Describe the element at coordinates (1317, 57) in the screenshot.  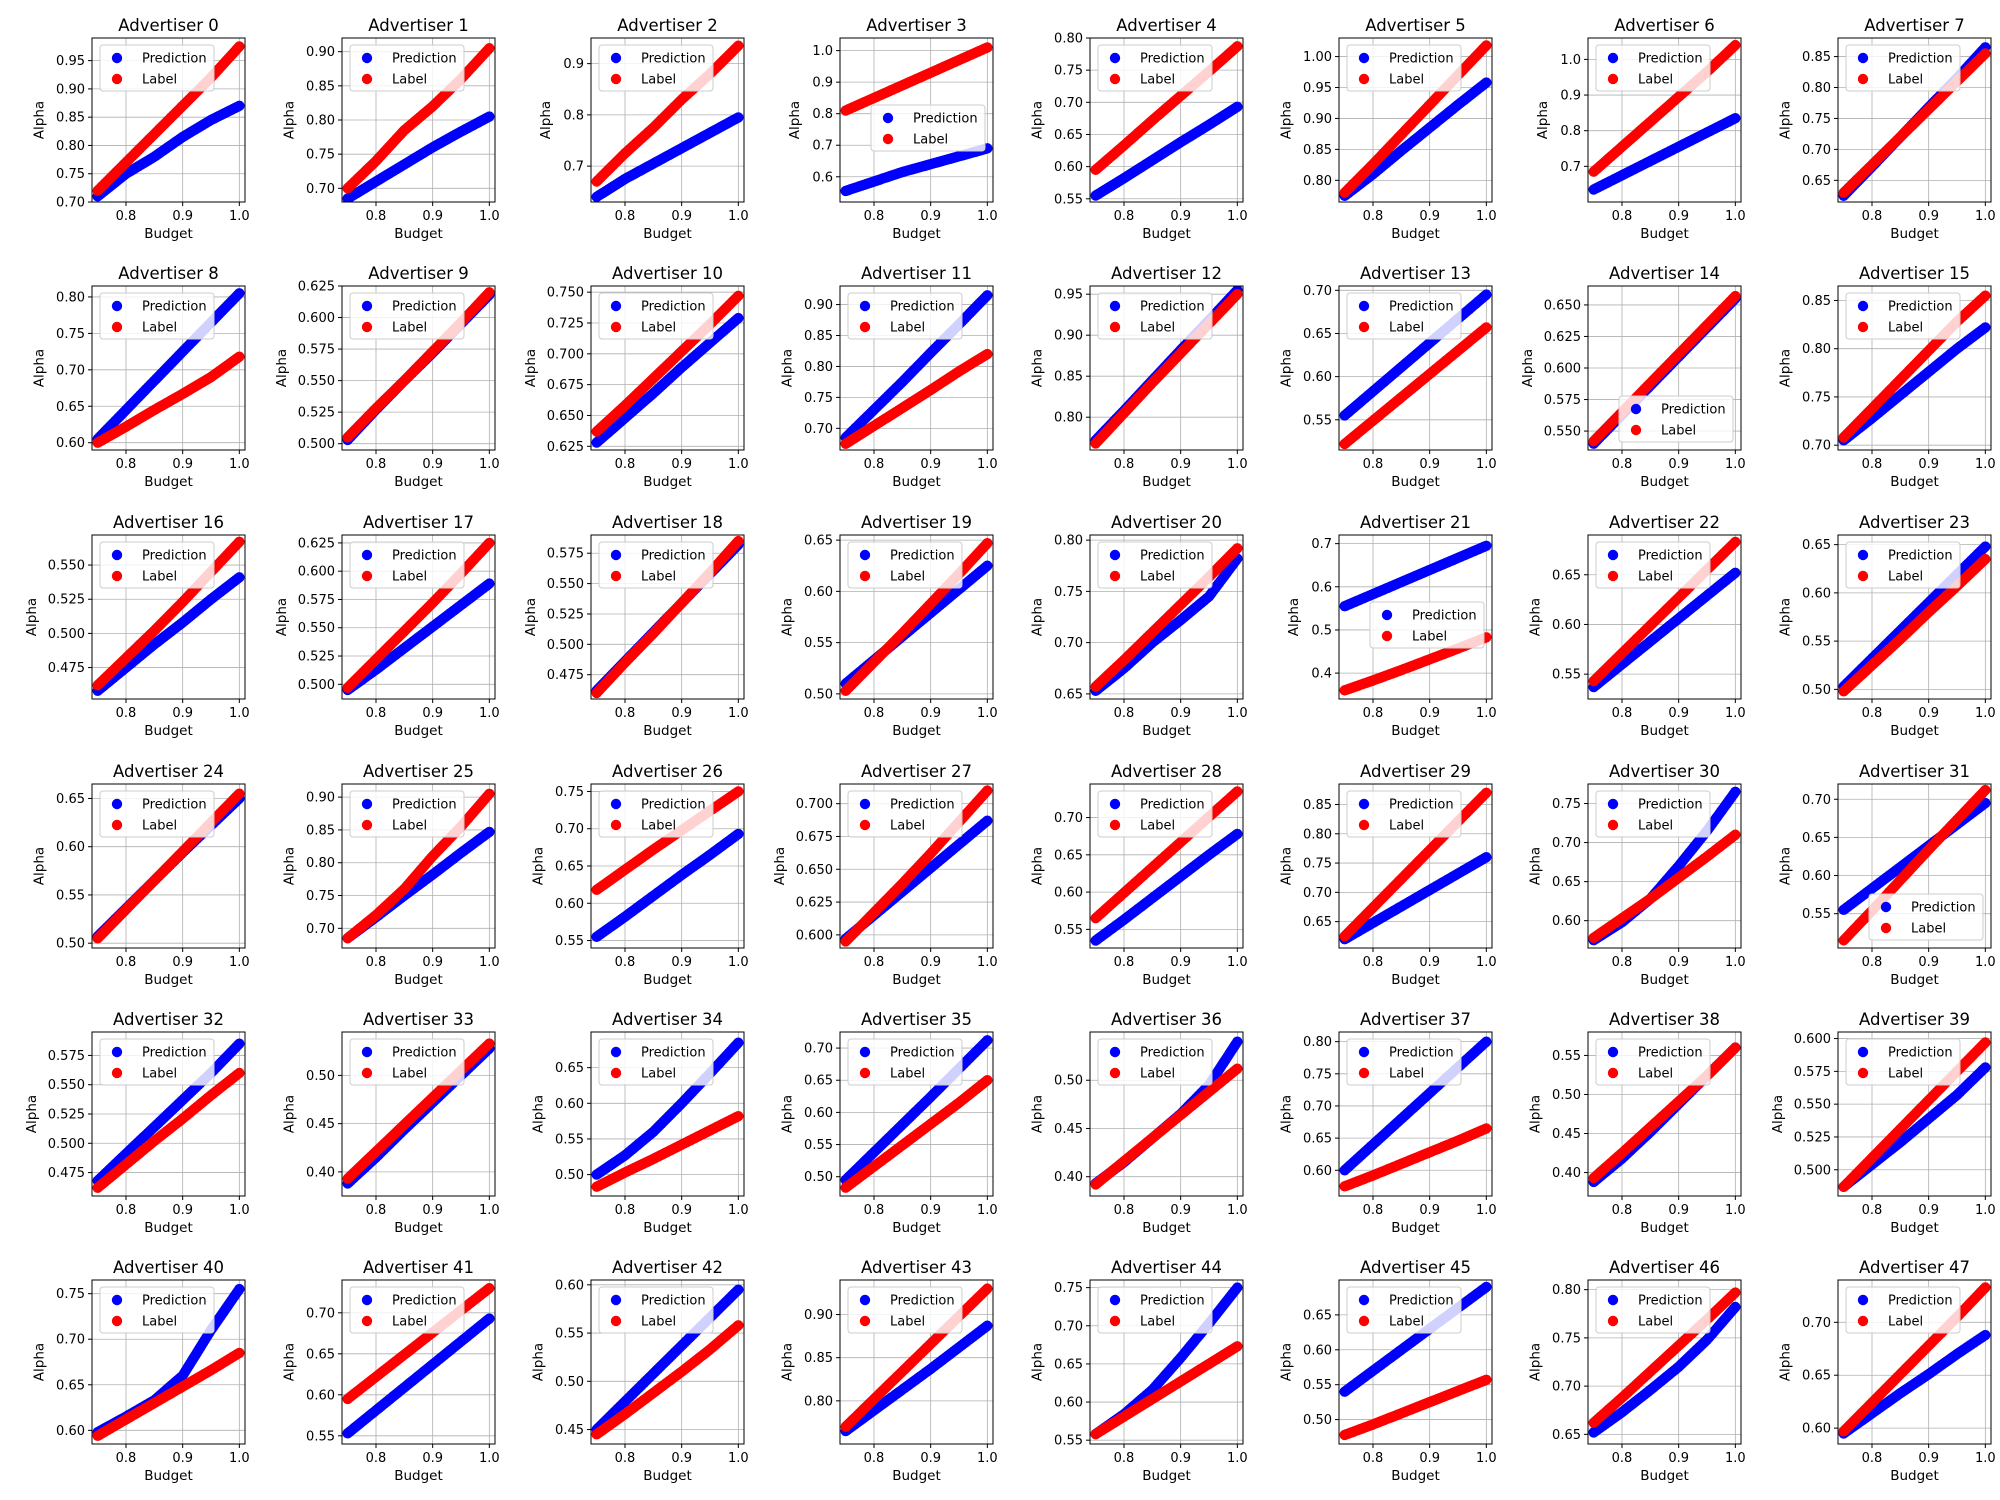
I see `y-tick-label: 1.00` at that location.